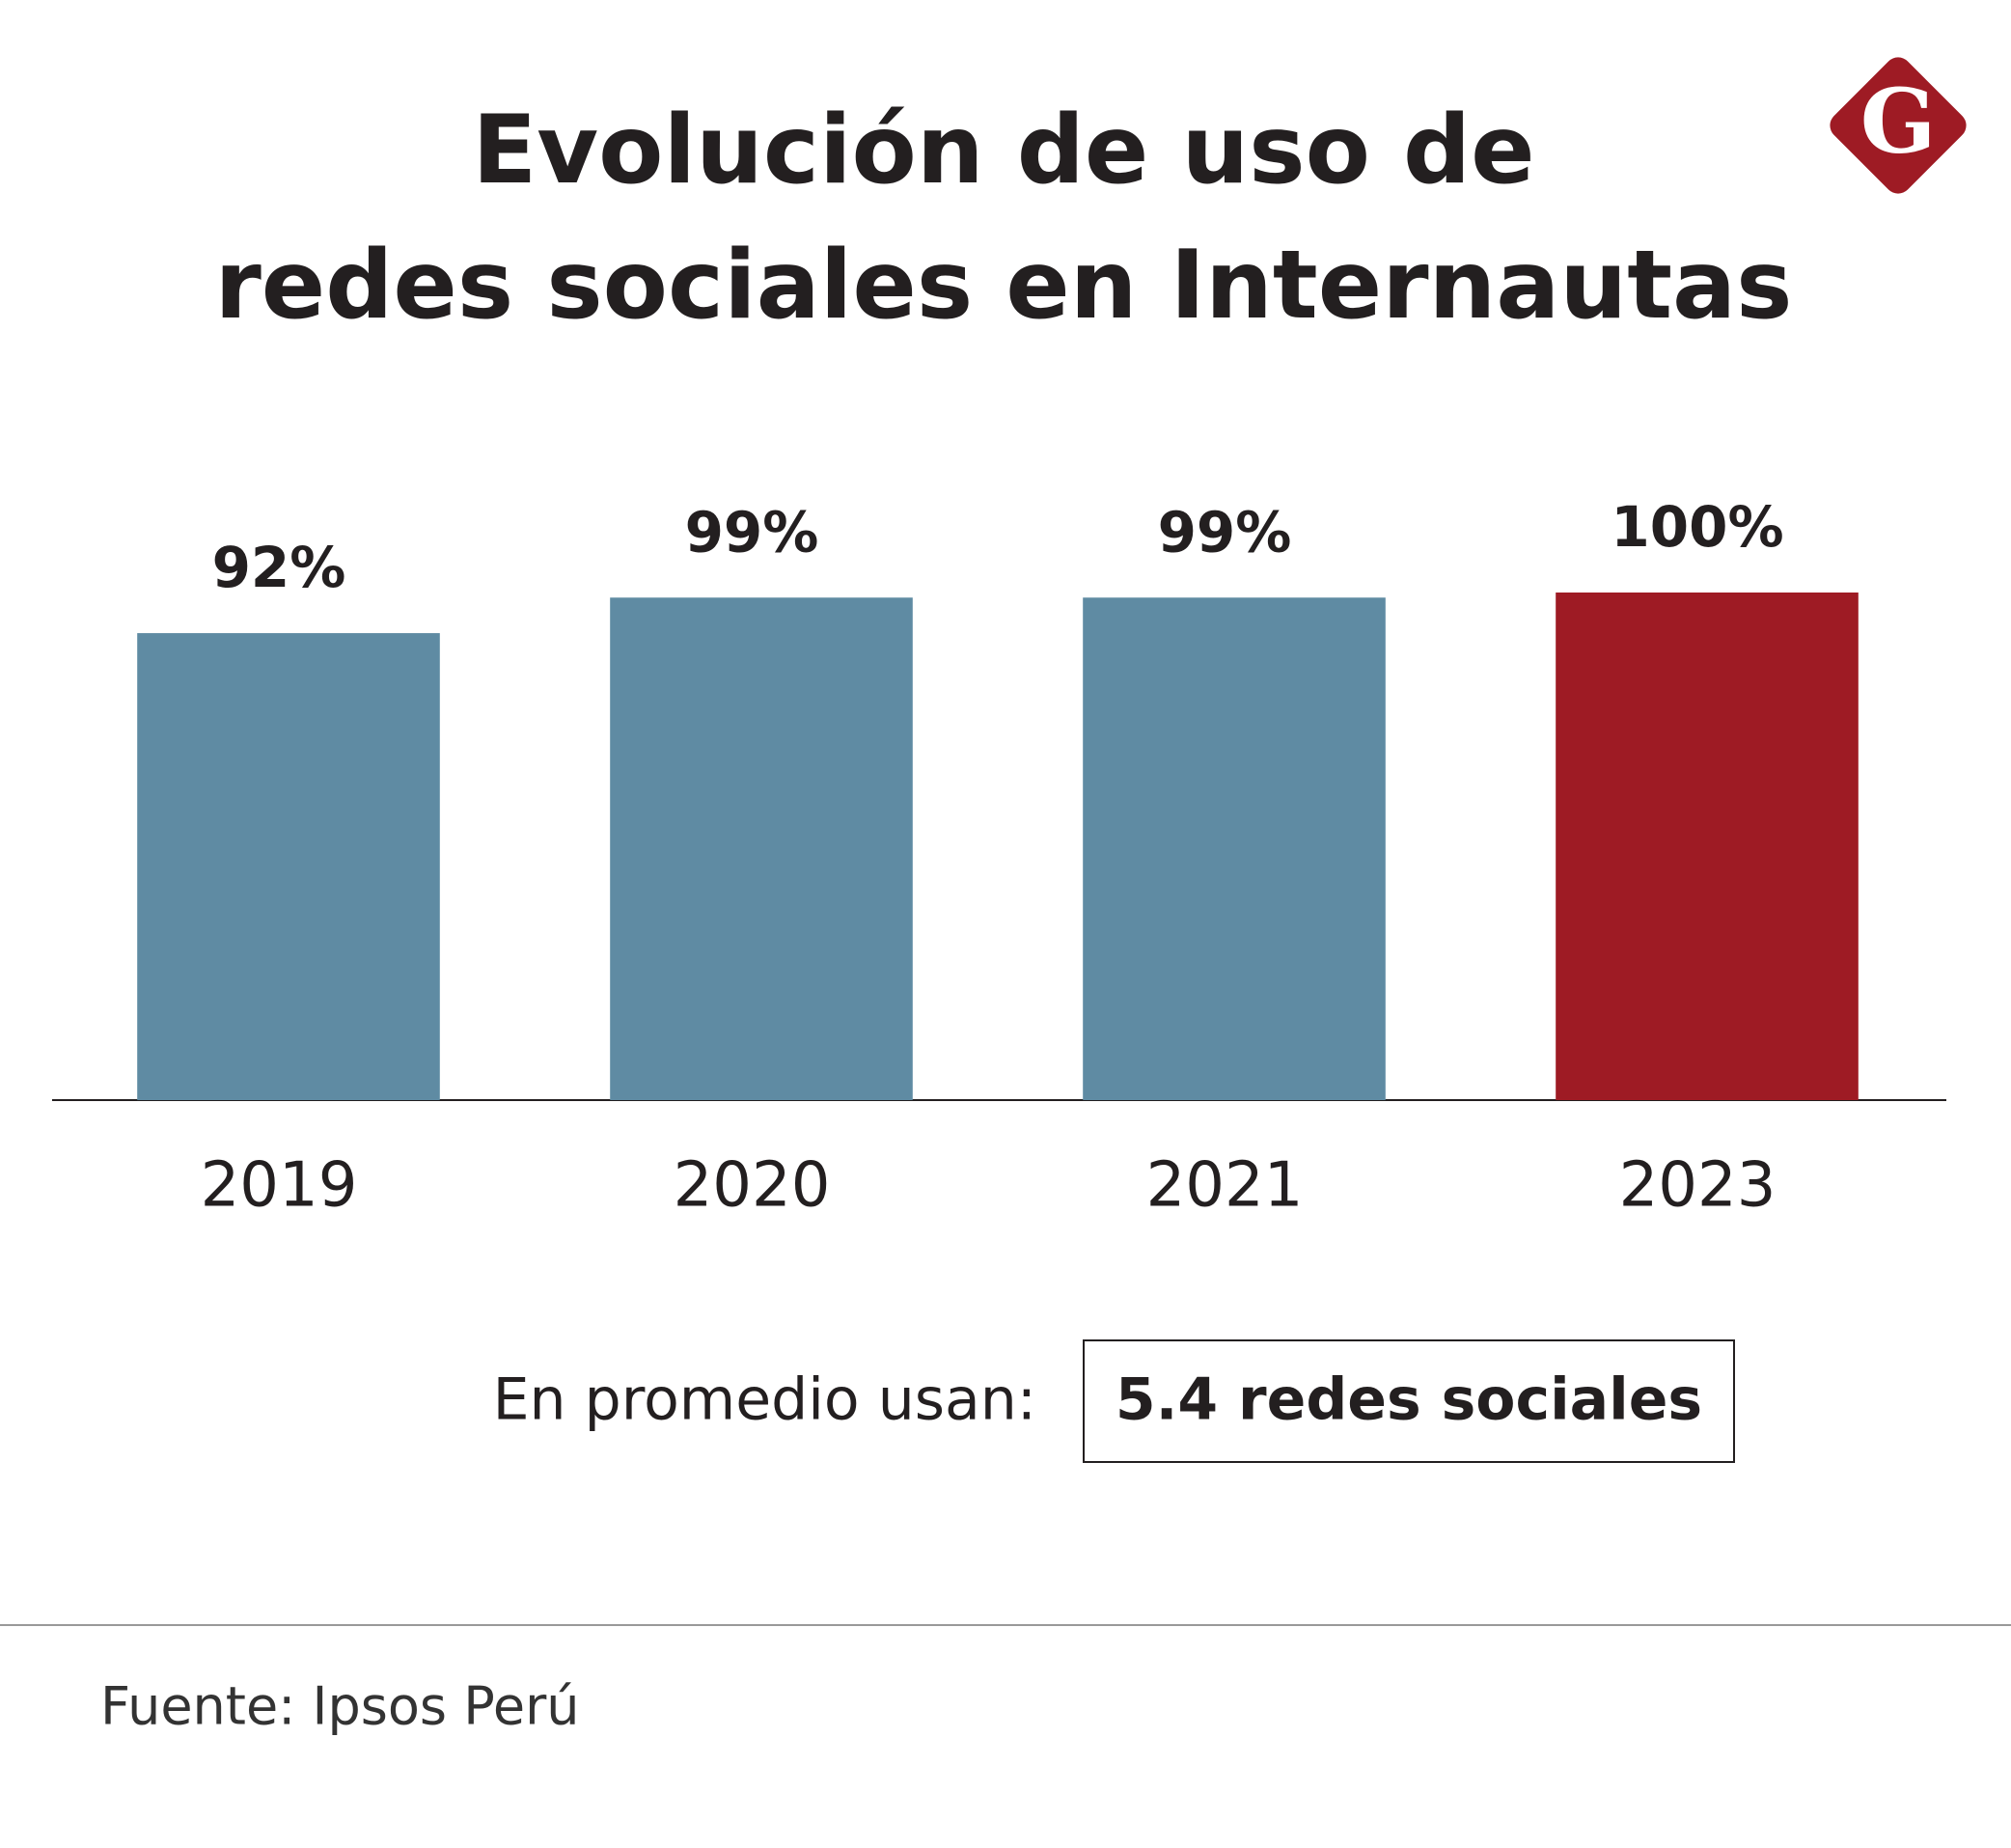  Describe the element at coordinates (752, 1186) in the screenshot. I see `x-tick-label: 2020` at that location.